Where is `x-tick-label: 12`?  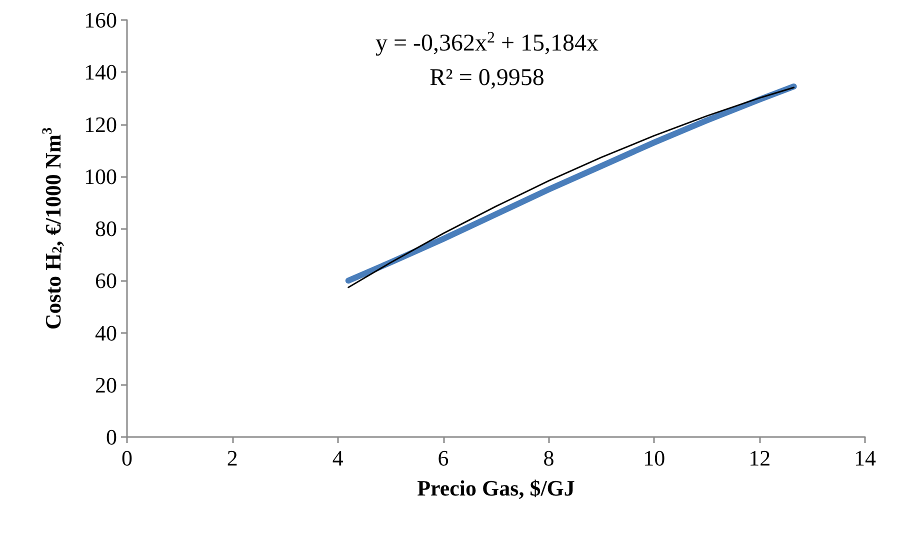
x-tick-label: 12 is located at coordinates (759, 458).